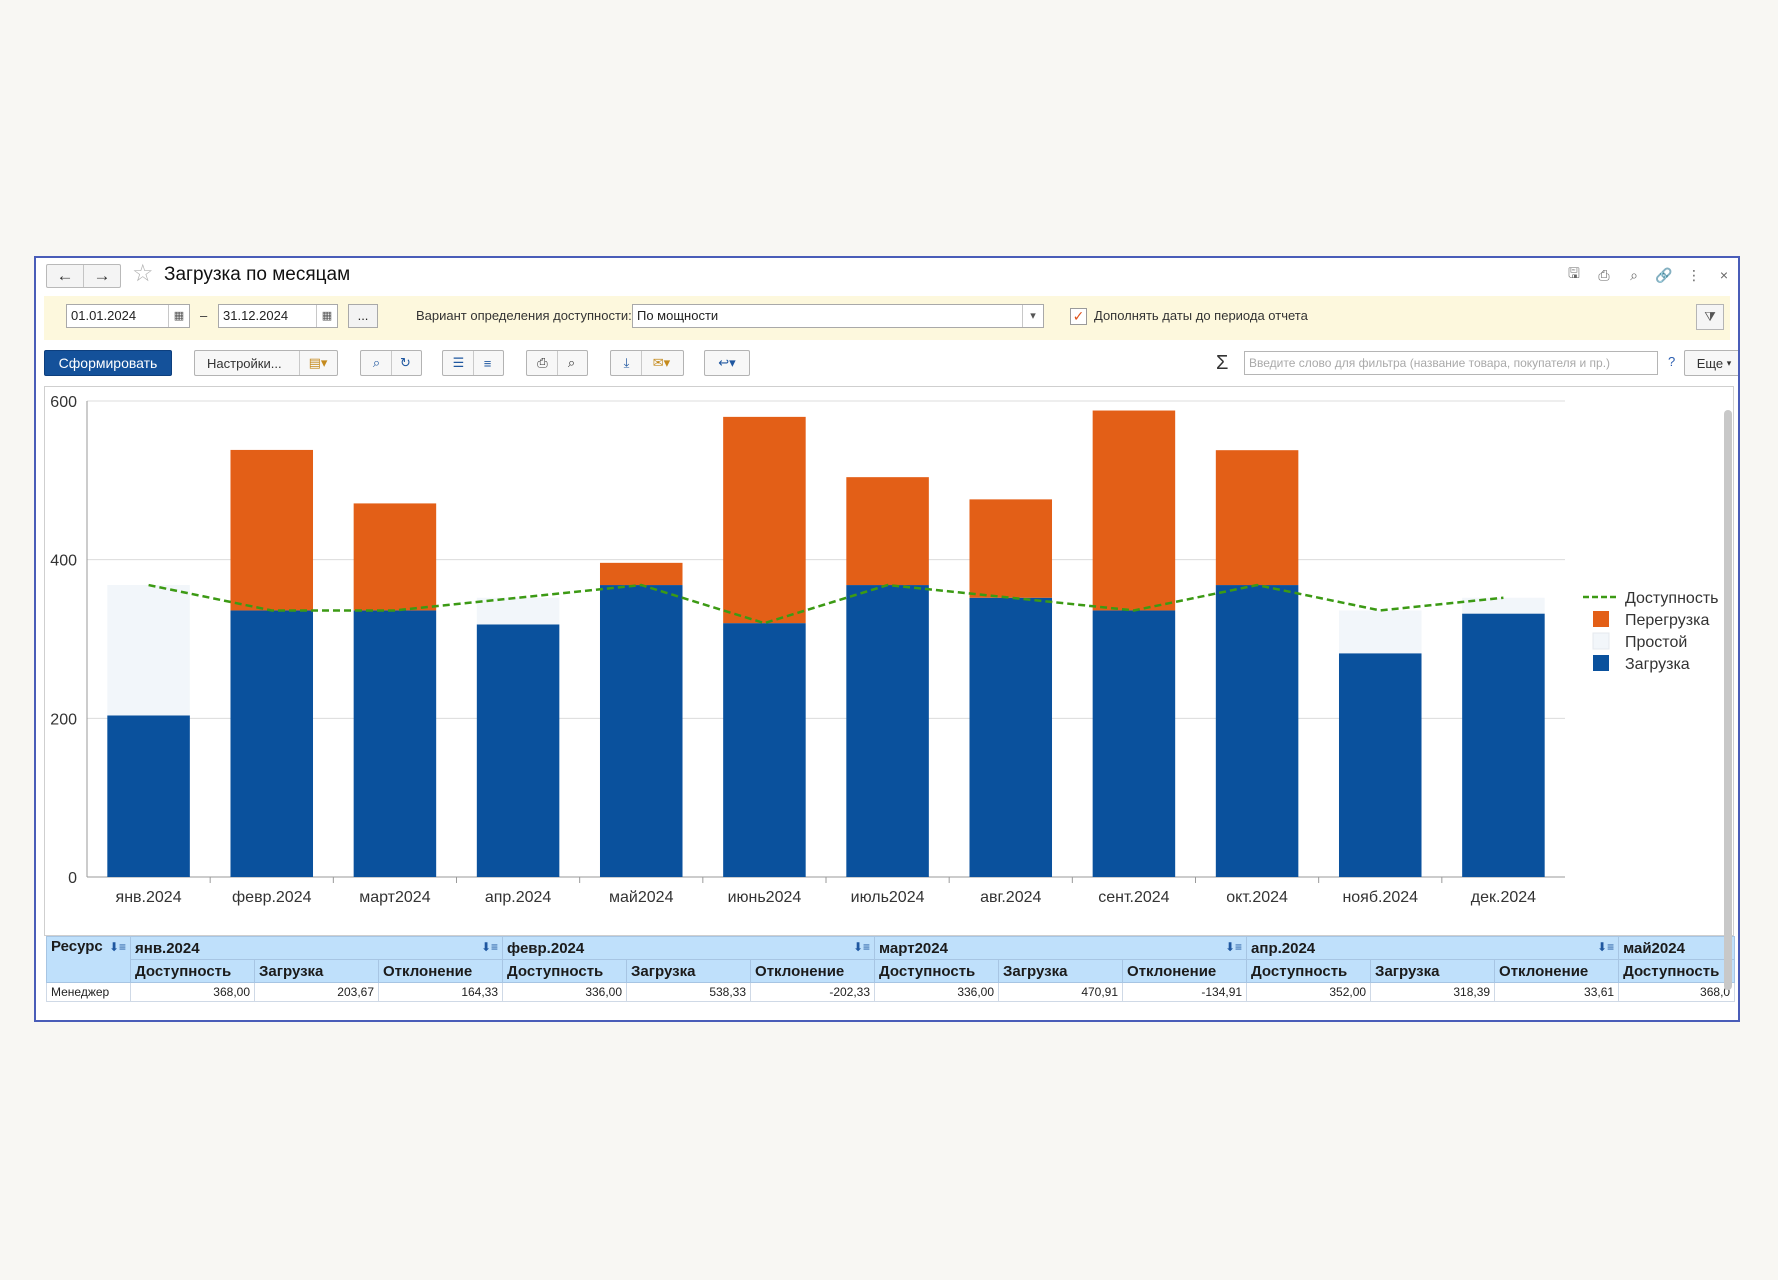 Image resolution: width=1778 pixels, height=1280 pixels. I want to click on month-header: март2024 ⬇≡, so click(1061, 948).